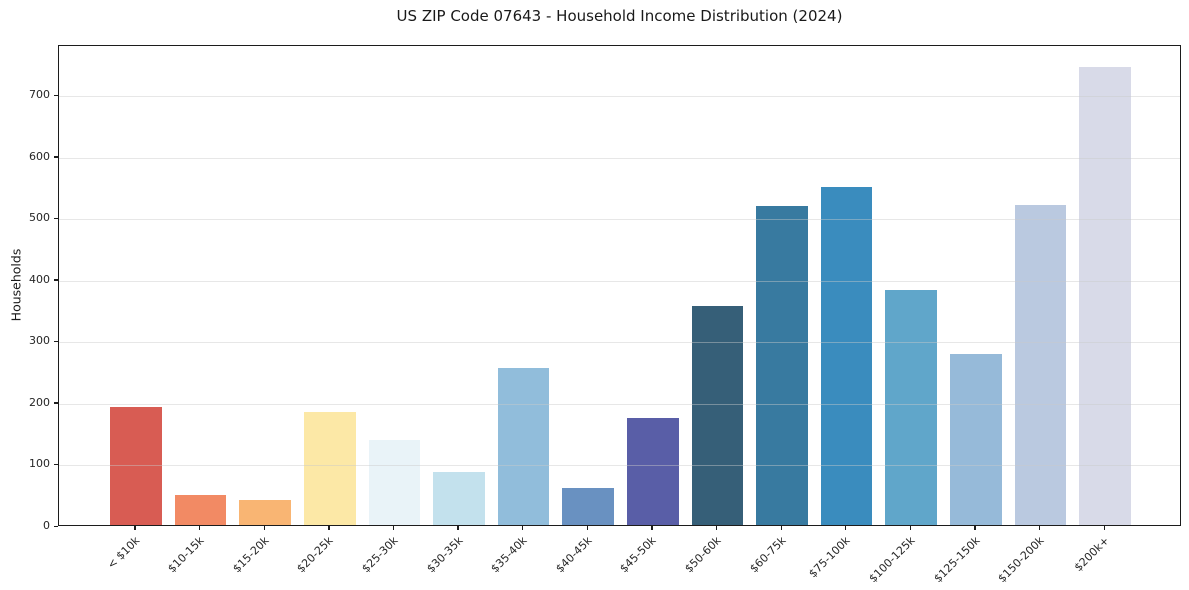 This screenshot has width=1189, height=590. I want to click on x-tick-label: < $10k, so click(123, 553).